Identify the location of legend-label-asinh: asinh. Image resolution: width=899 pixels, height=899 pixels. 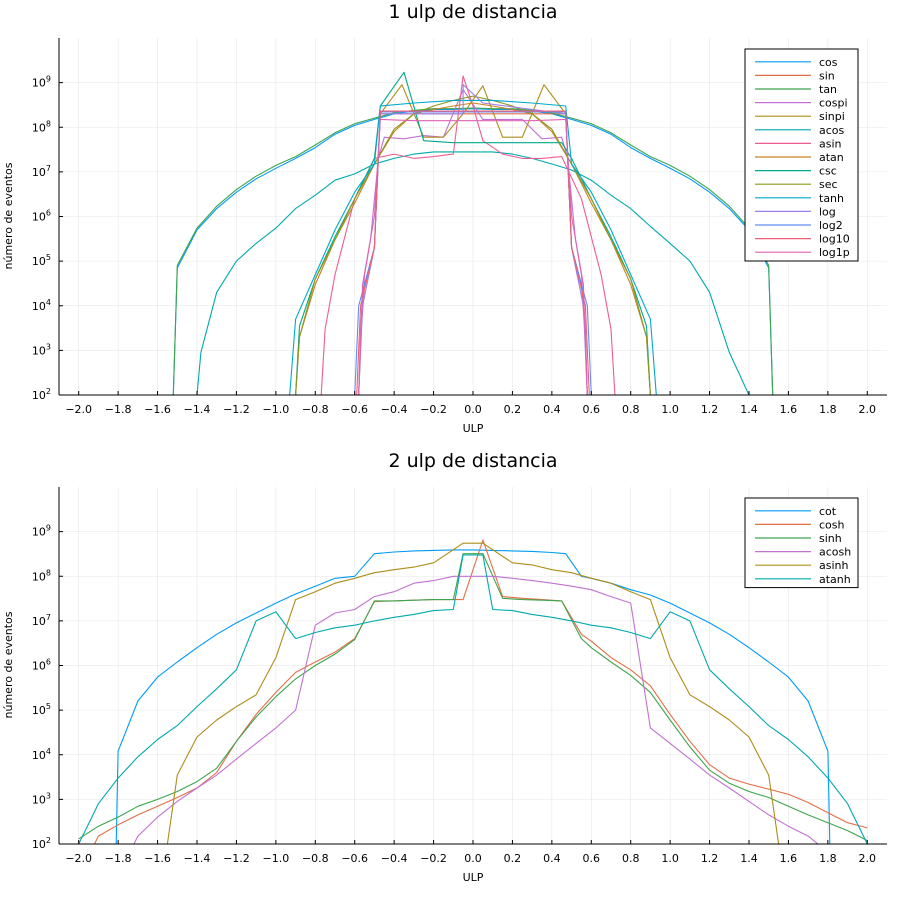
(833, 565).